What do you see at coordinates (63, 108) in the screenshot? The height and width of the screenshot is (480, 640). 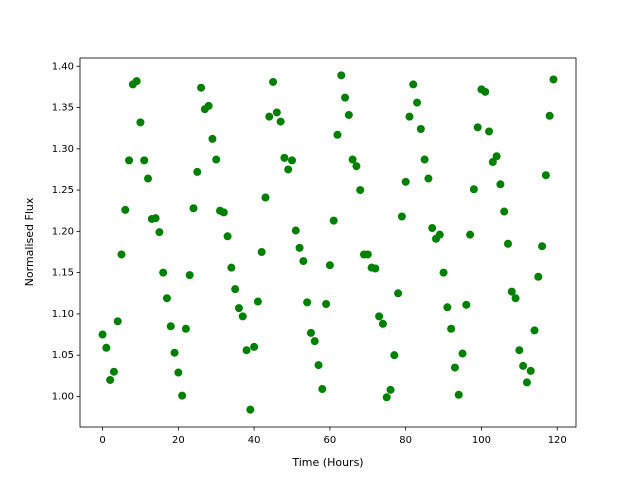 I see `y-tick-label: 1.35` at bounding box center [63, 108].